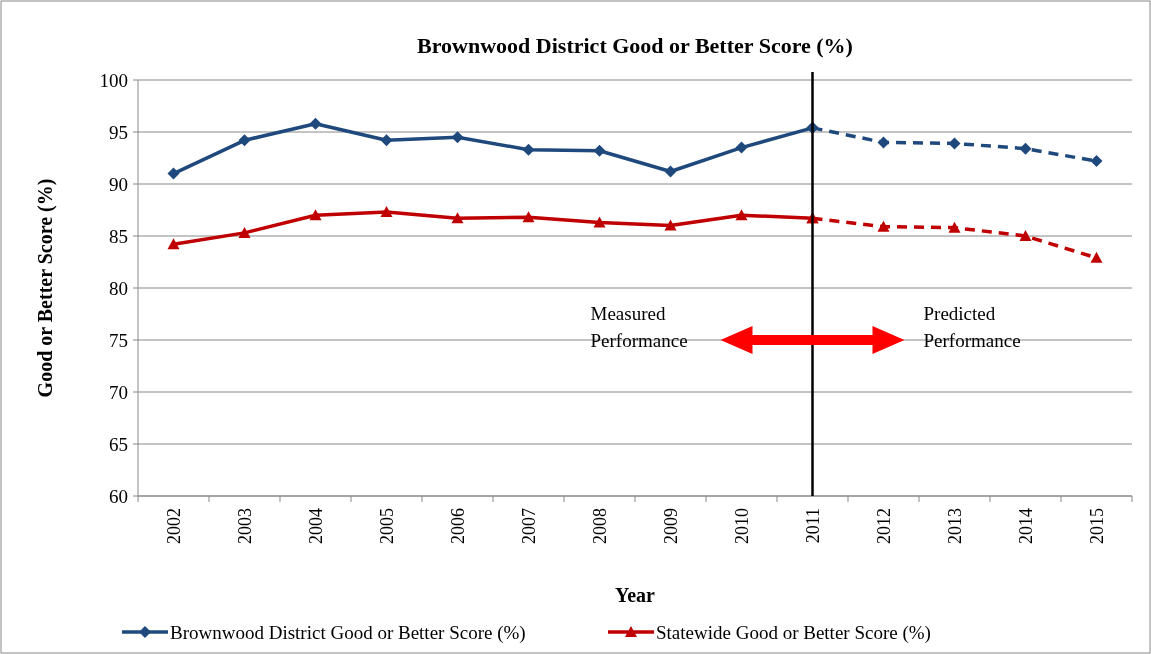 Image resolution: width=1151 pixels, height=654 pixels. I want to click on y-tick-label: 100, so click(113, 80).